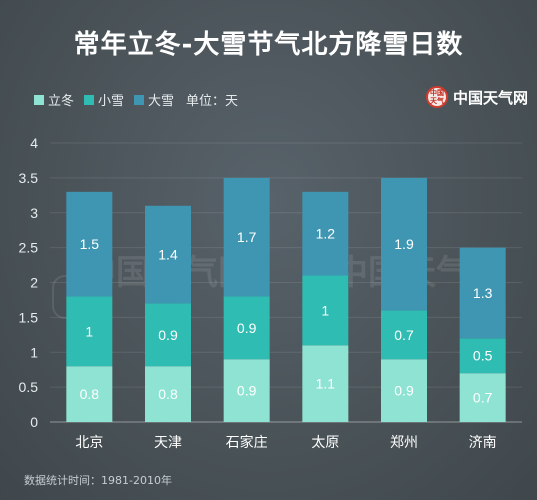  I want to click on brand-name: 中国天气网, so click(491, 97).